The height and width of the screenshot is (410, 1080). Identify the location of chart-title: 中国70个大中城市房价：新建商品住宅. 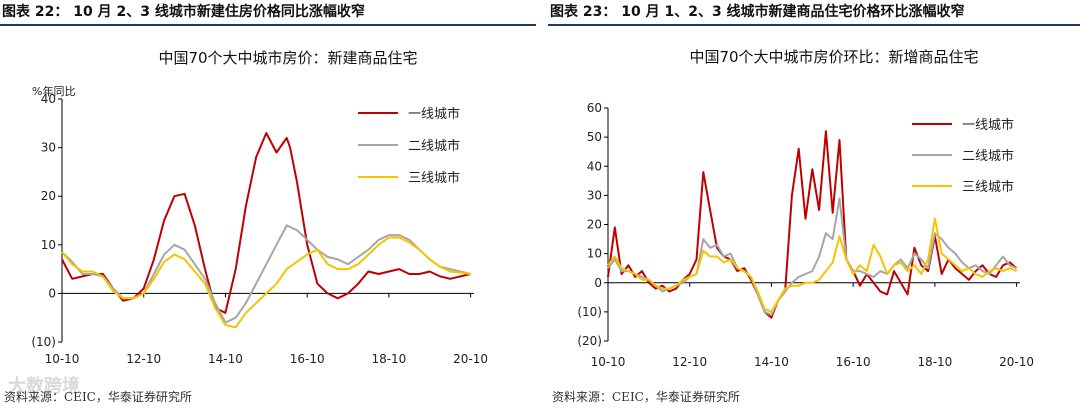
(287, 58).